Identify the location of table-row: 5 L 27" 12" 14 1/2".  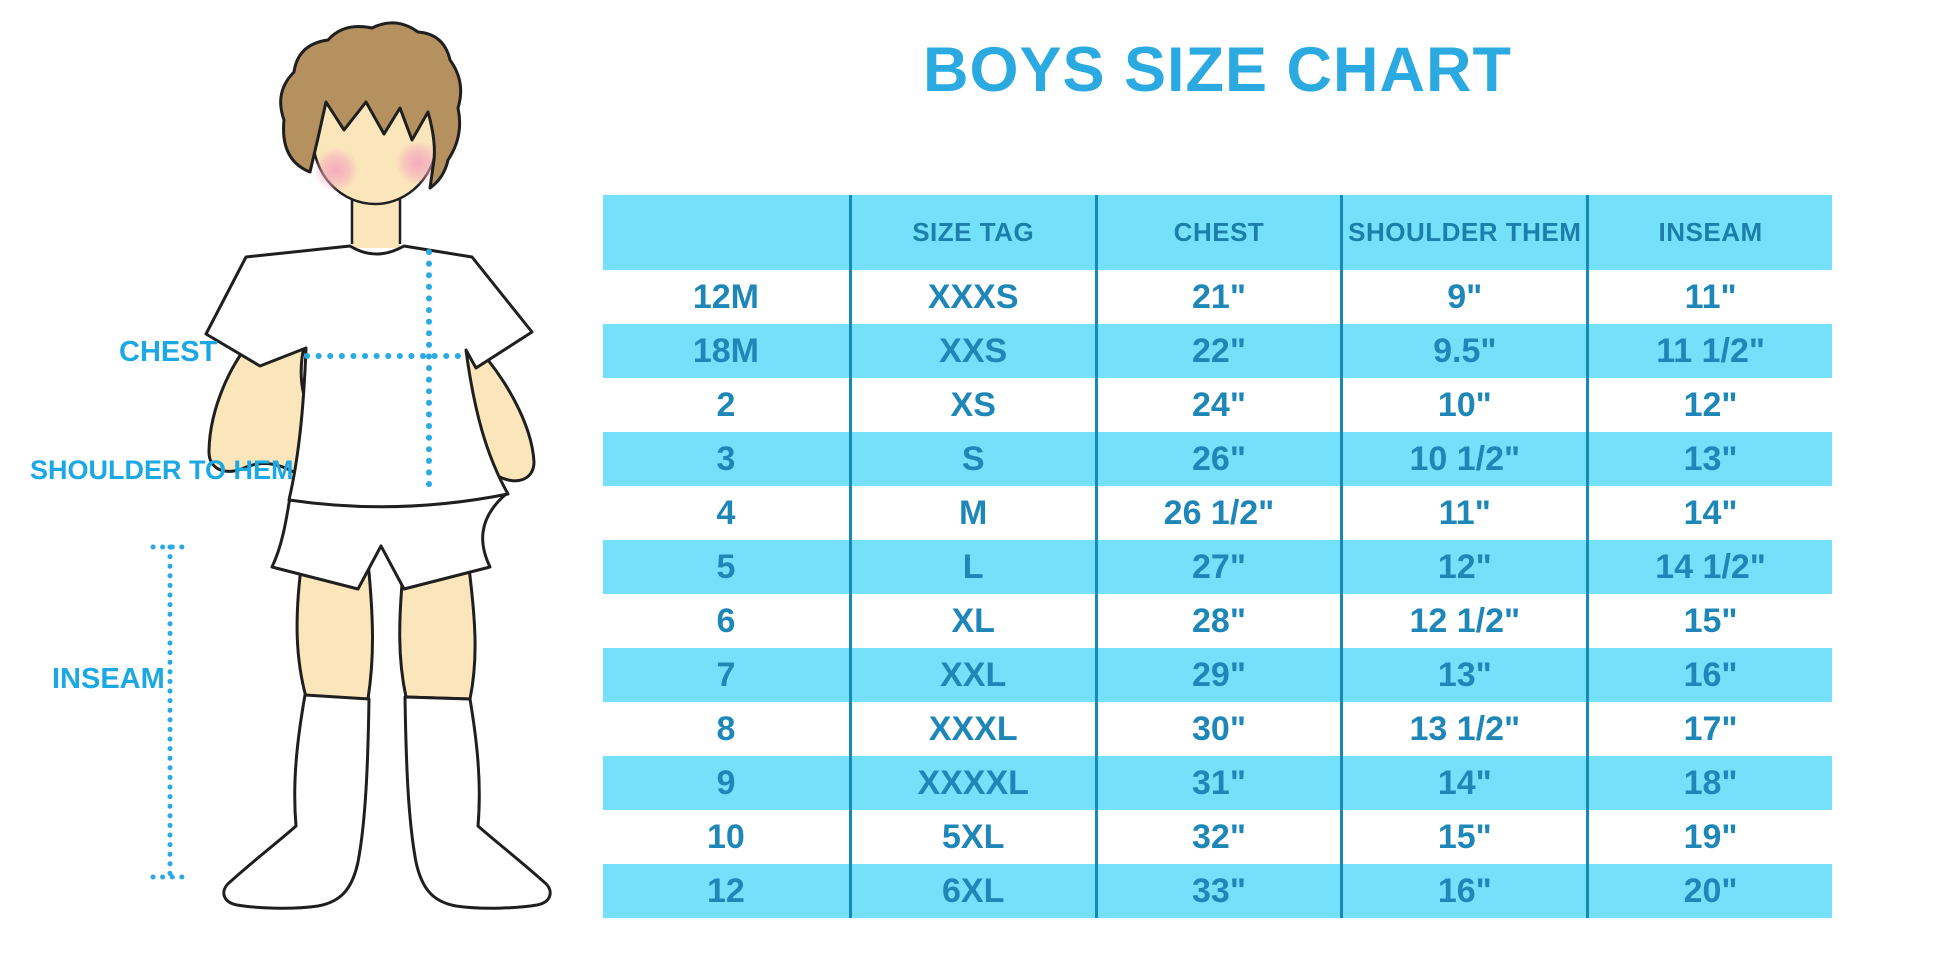
(1217, 567).